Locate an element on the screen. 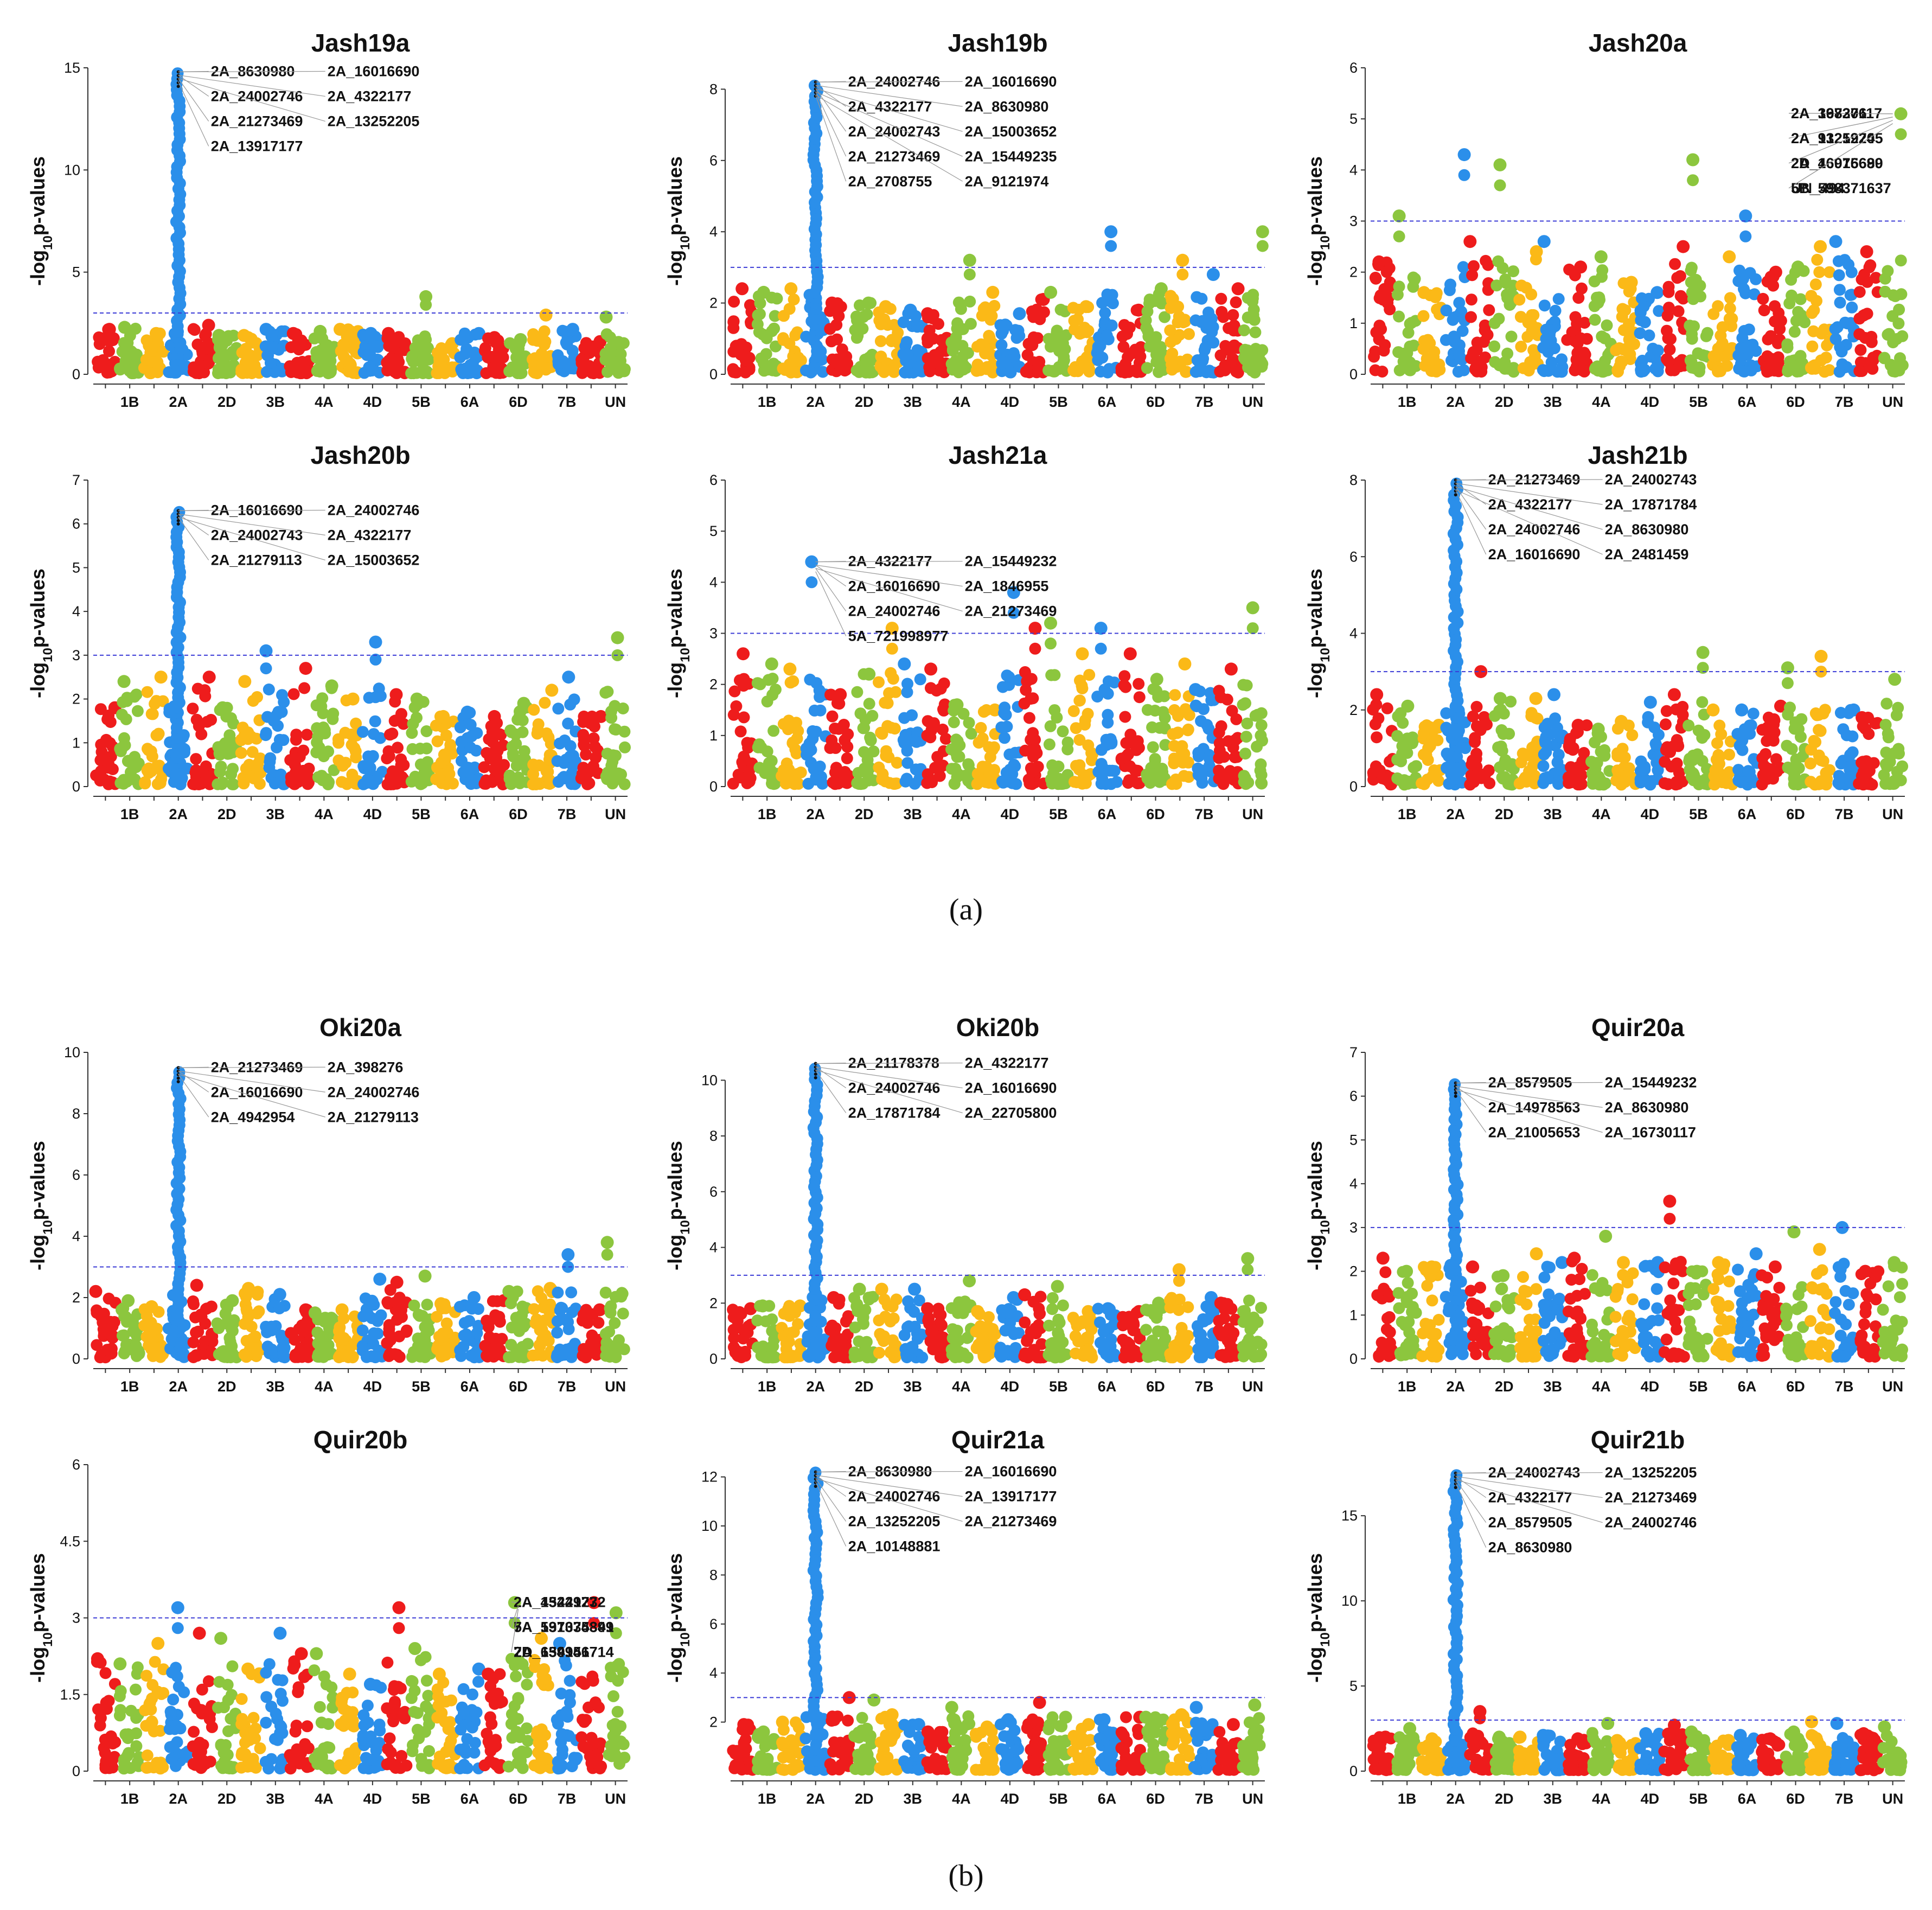 This screenshot has width=1932, height=1910. snp-annotation-label: 2A_398276 is located at coordinates (1829, 114).